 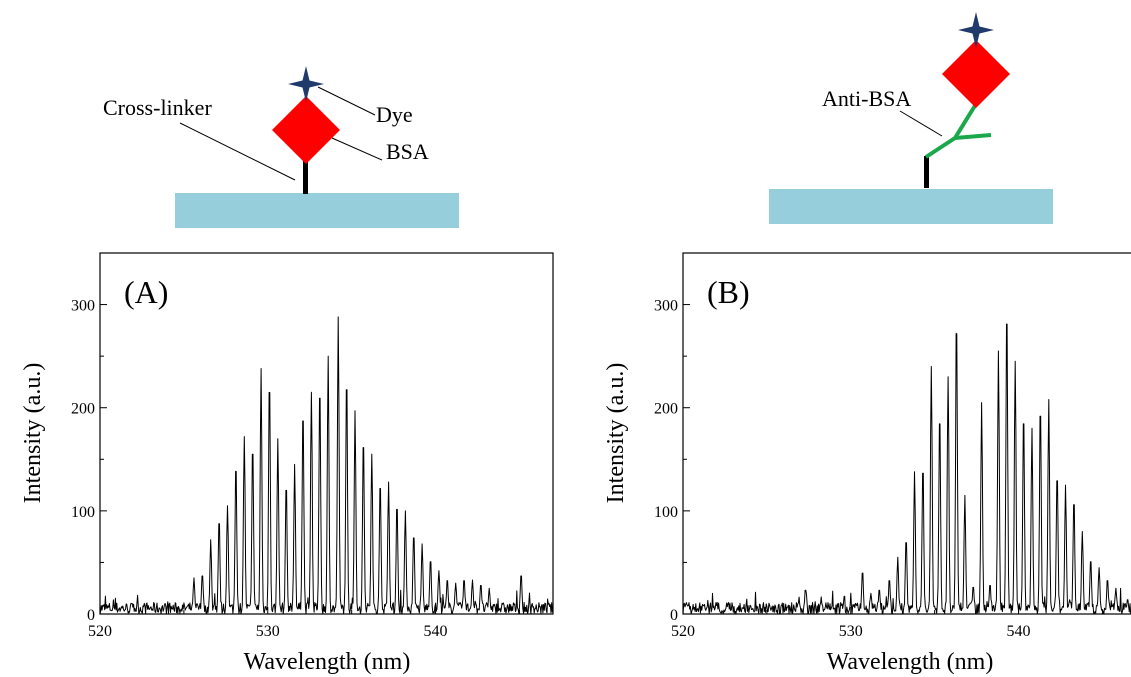 What do you see at coordinates (976, 74) in the screenshot?
I see `bsa-b` at bounding box center [976, 74].